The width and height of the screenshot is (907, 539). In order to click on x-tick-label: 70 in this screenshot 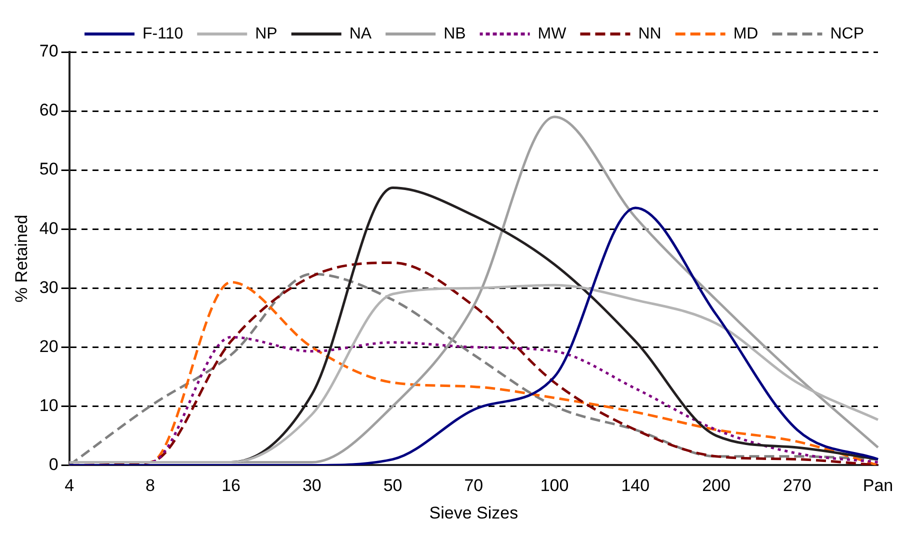, I will do `click(474, 486)`.